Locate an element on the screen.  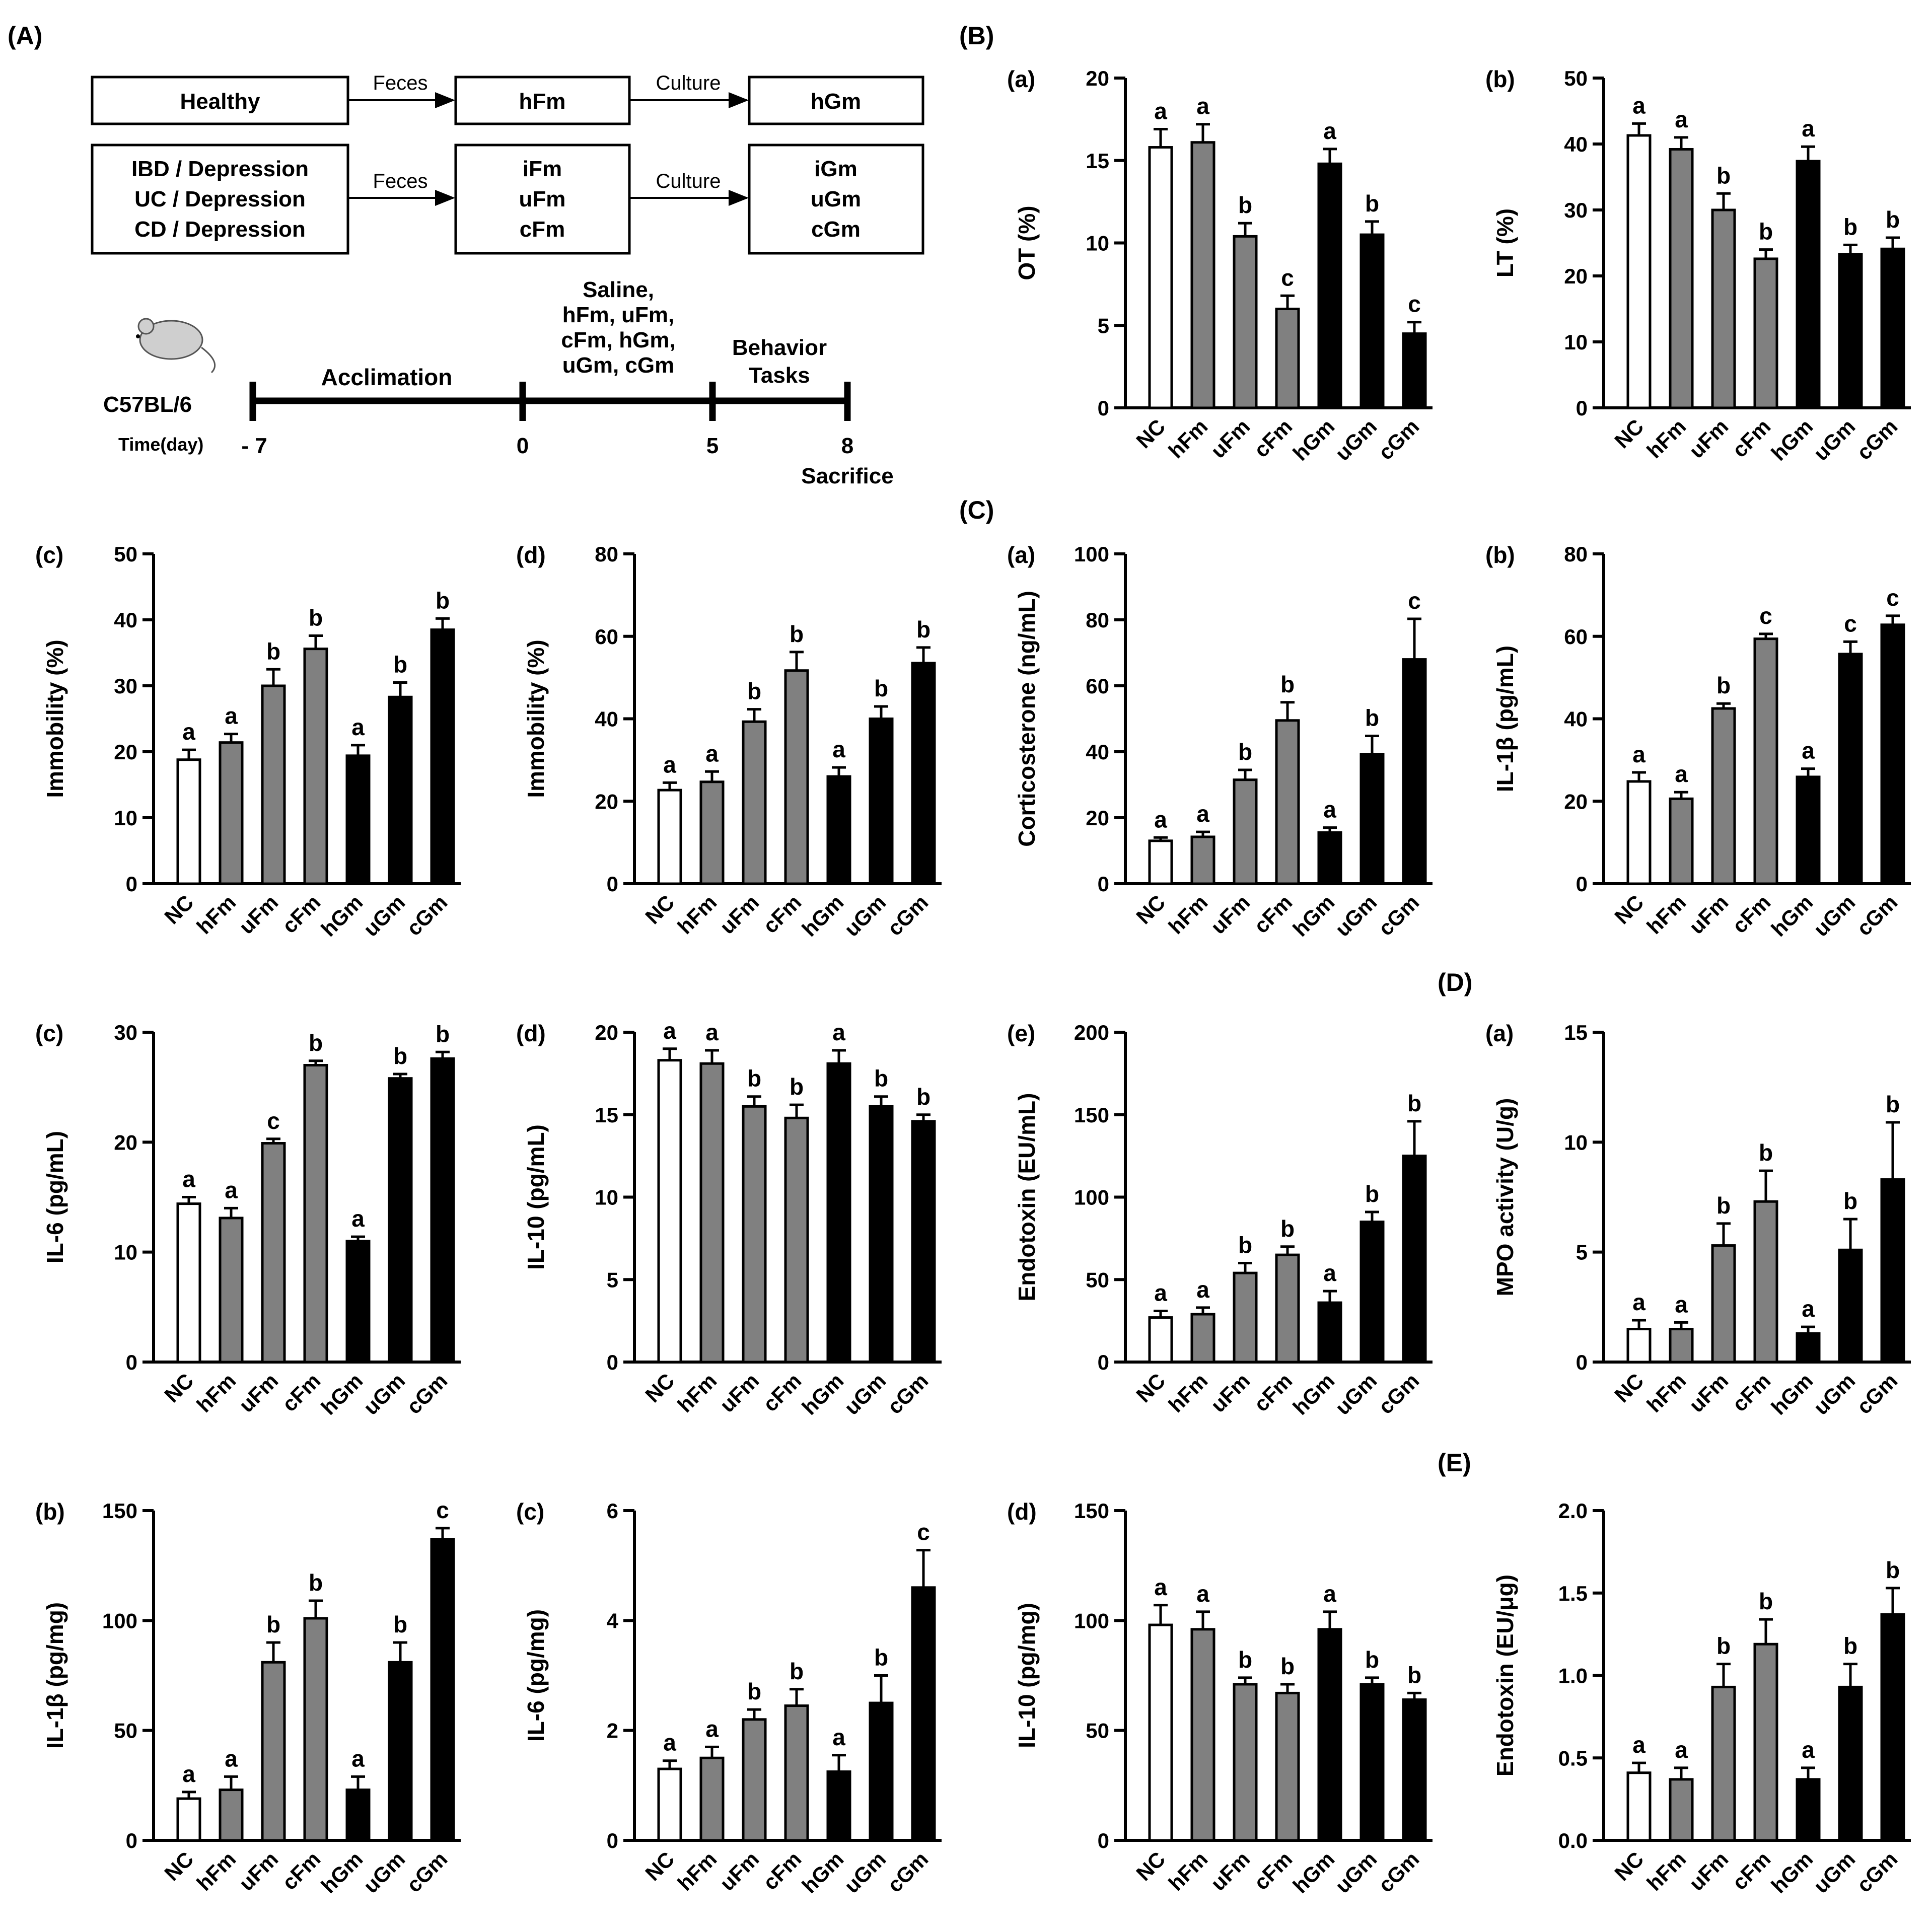
treatment-line-1: Saline, is located at coordinates (618, 289).